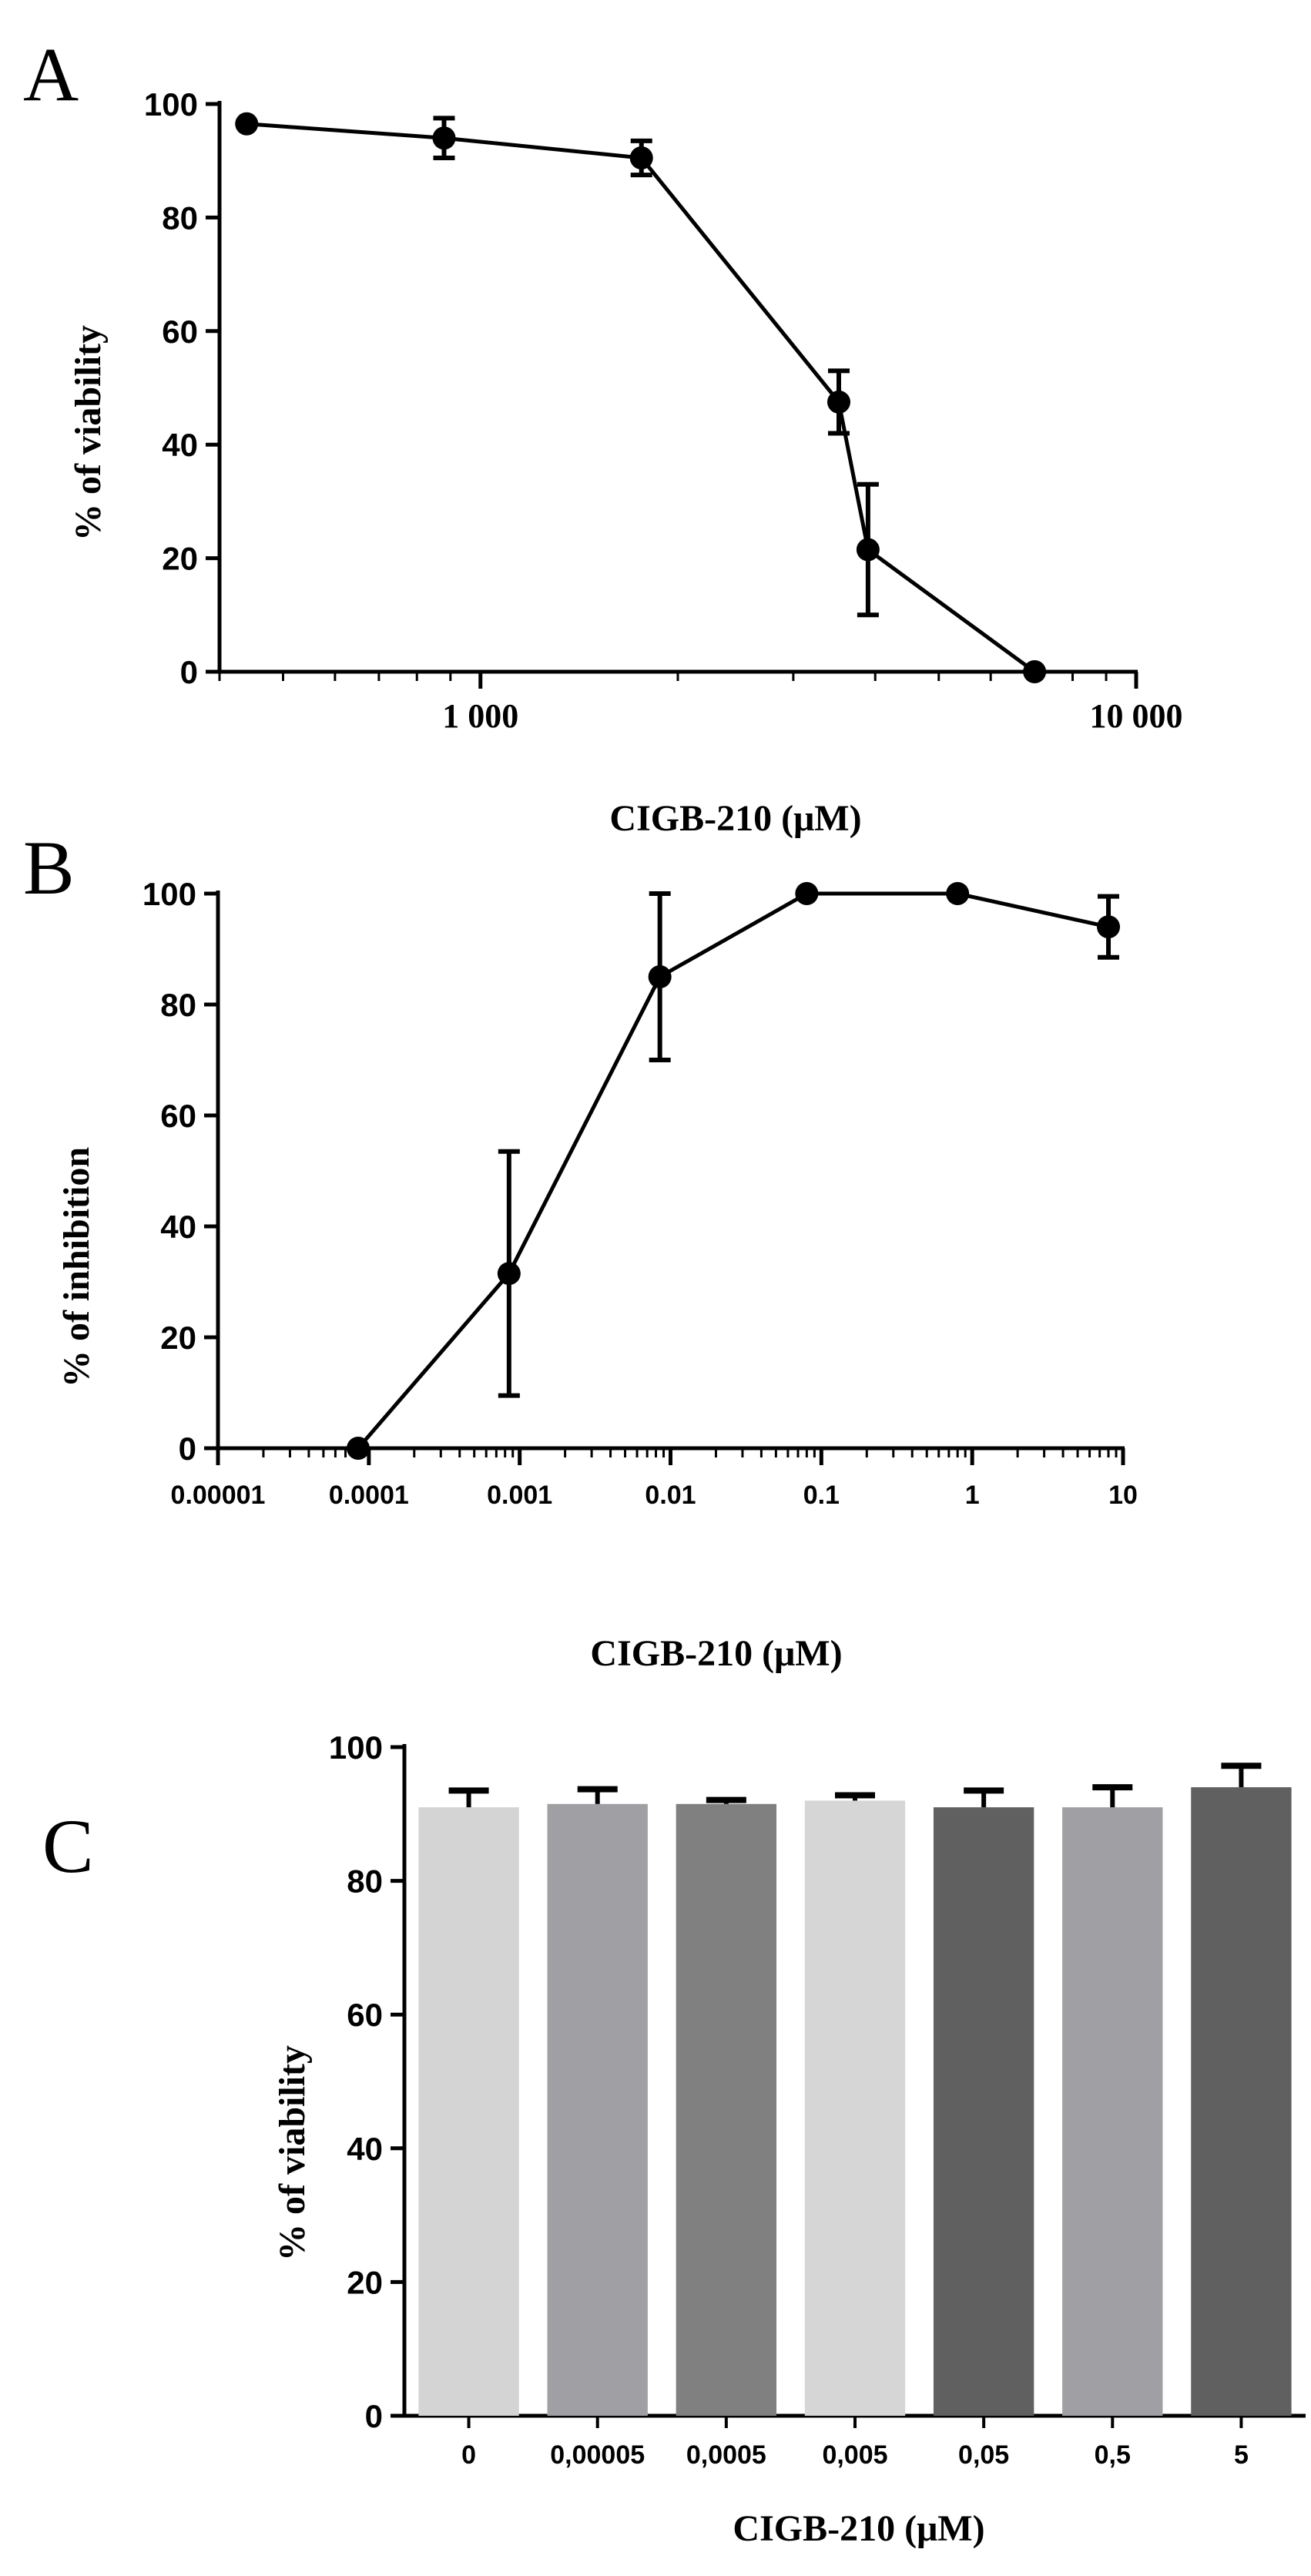 This screenshot has height=2576, width=1311. I want to click on x-tick-label: 1, so click(972, 1495).